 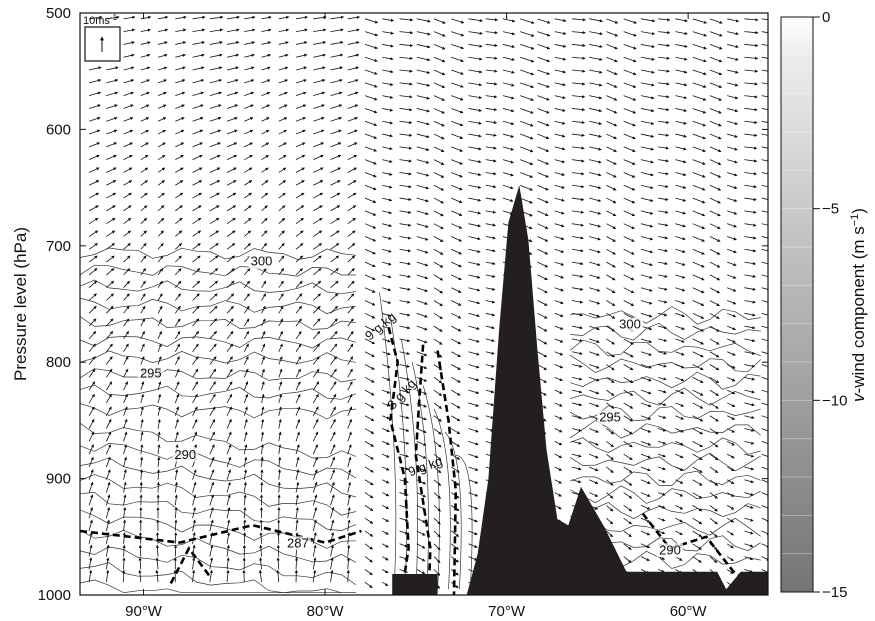 What do you see at coordinates (20, 304) in the screenshot?
I see `y-axis-title: Pressure level (hPa)` at bounding box center [20, 304].